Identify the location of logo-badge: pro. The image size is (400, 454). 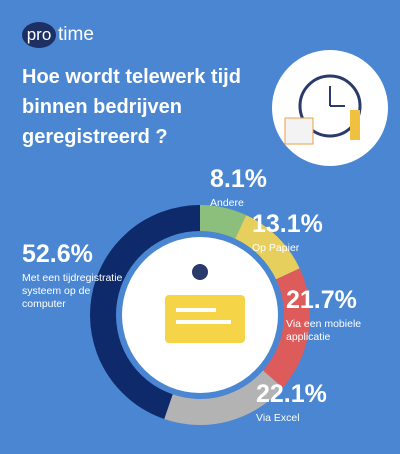
(39, 35).